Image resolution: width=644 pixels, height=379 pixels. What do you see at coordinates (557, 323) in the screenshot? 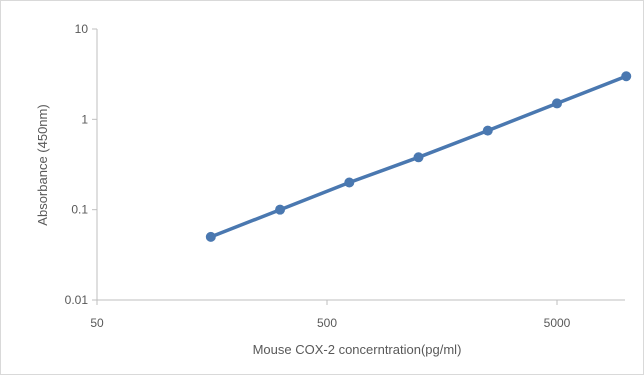
I see `x-tick-label: 5000` at bounding box center [557, 323].